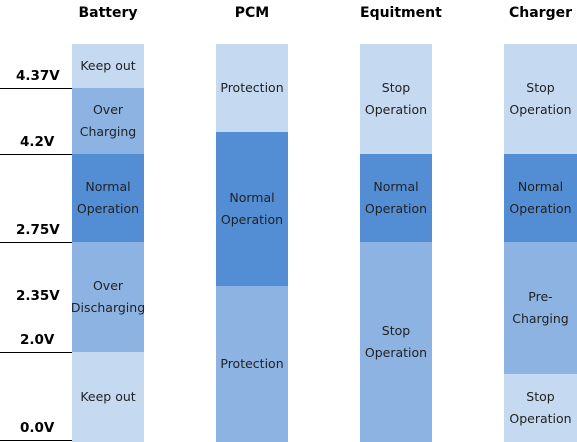  I want to click on voltage-line-0-0v, so click(36, 440).